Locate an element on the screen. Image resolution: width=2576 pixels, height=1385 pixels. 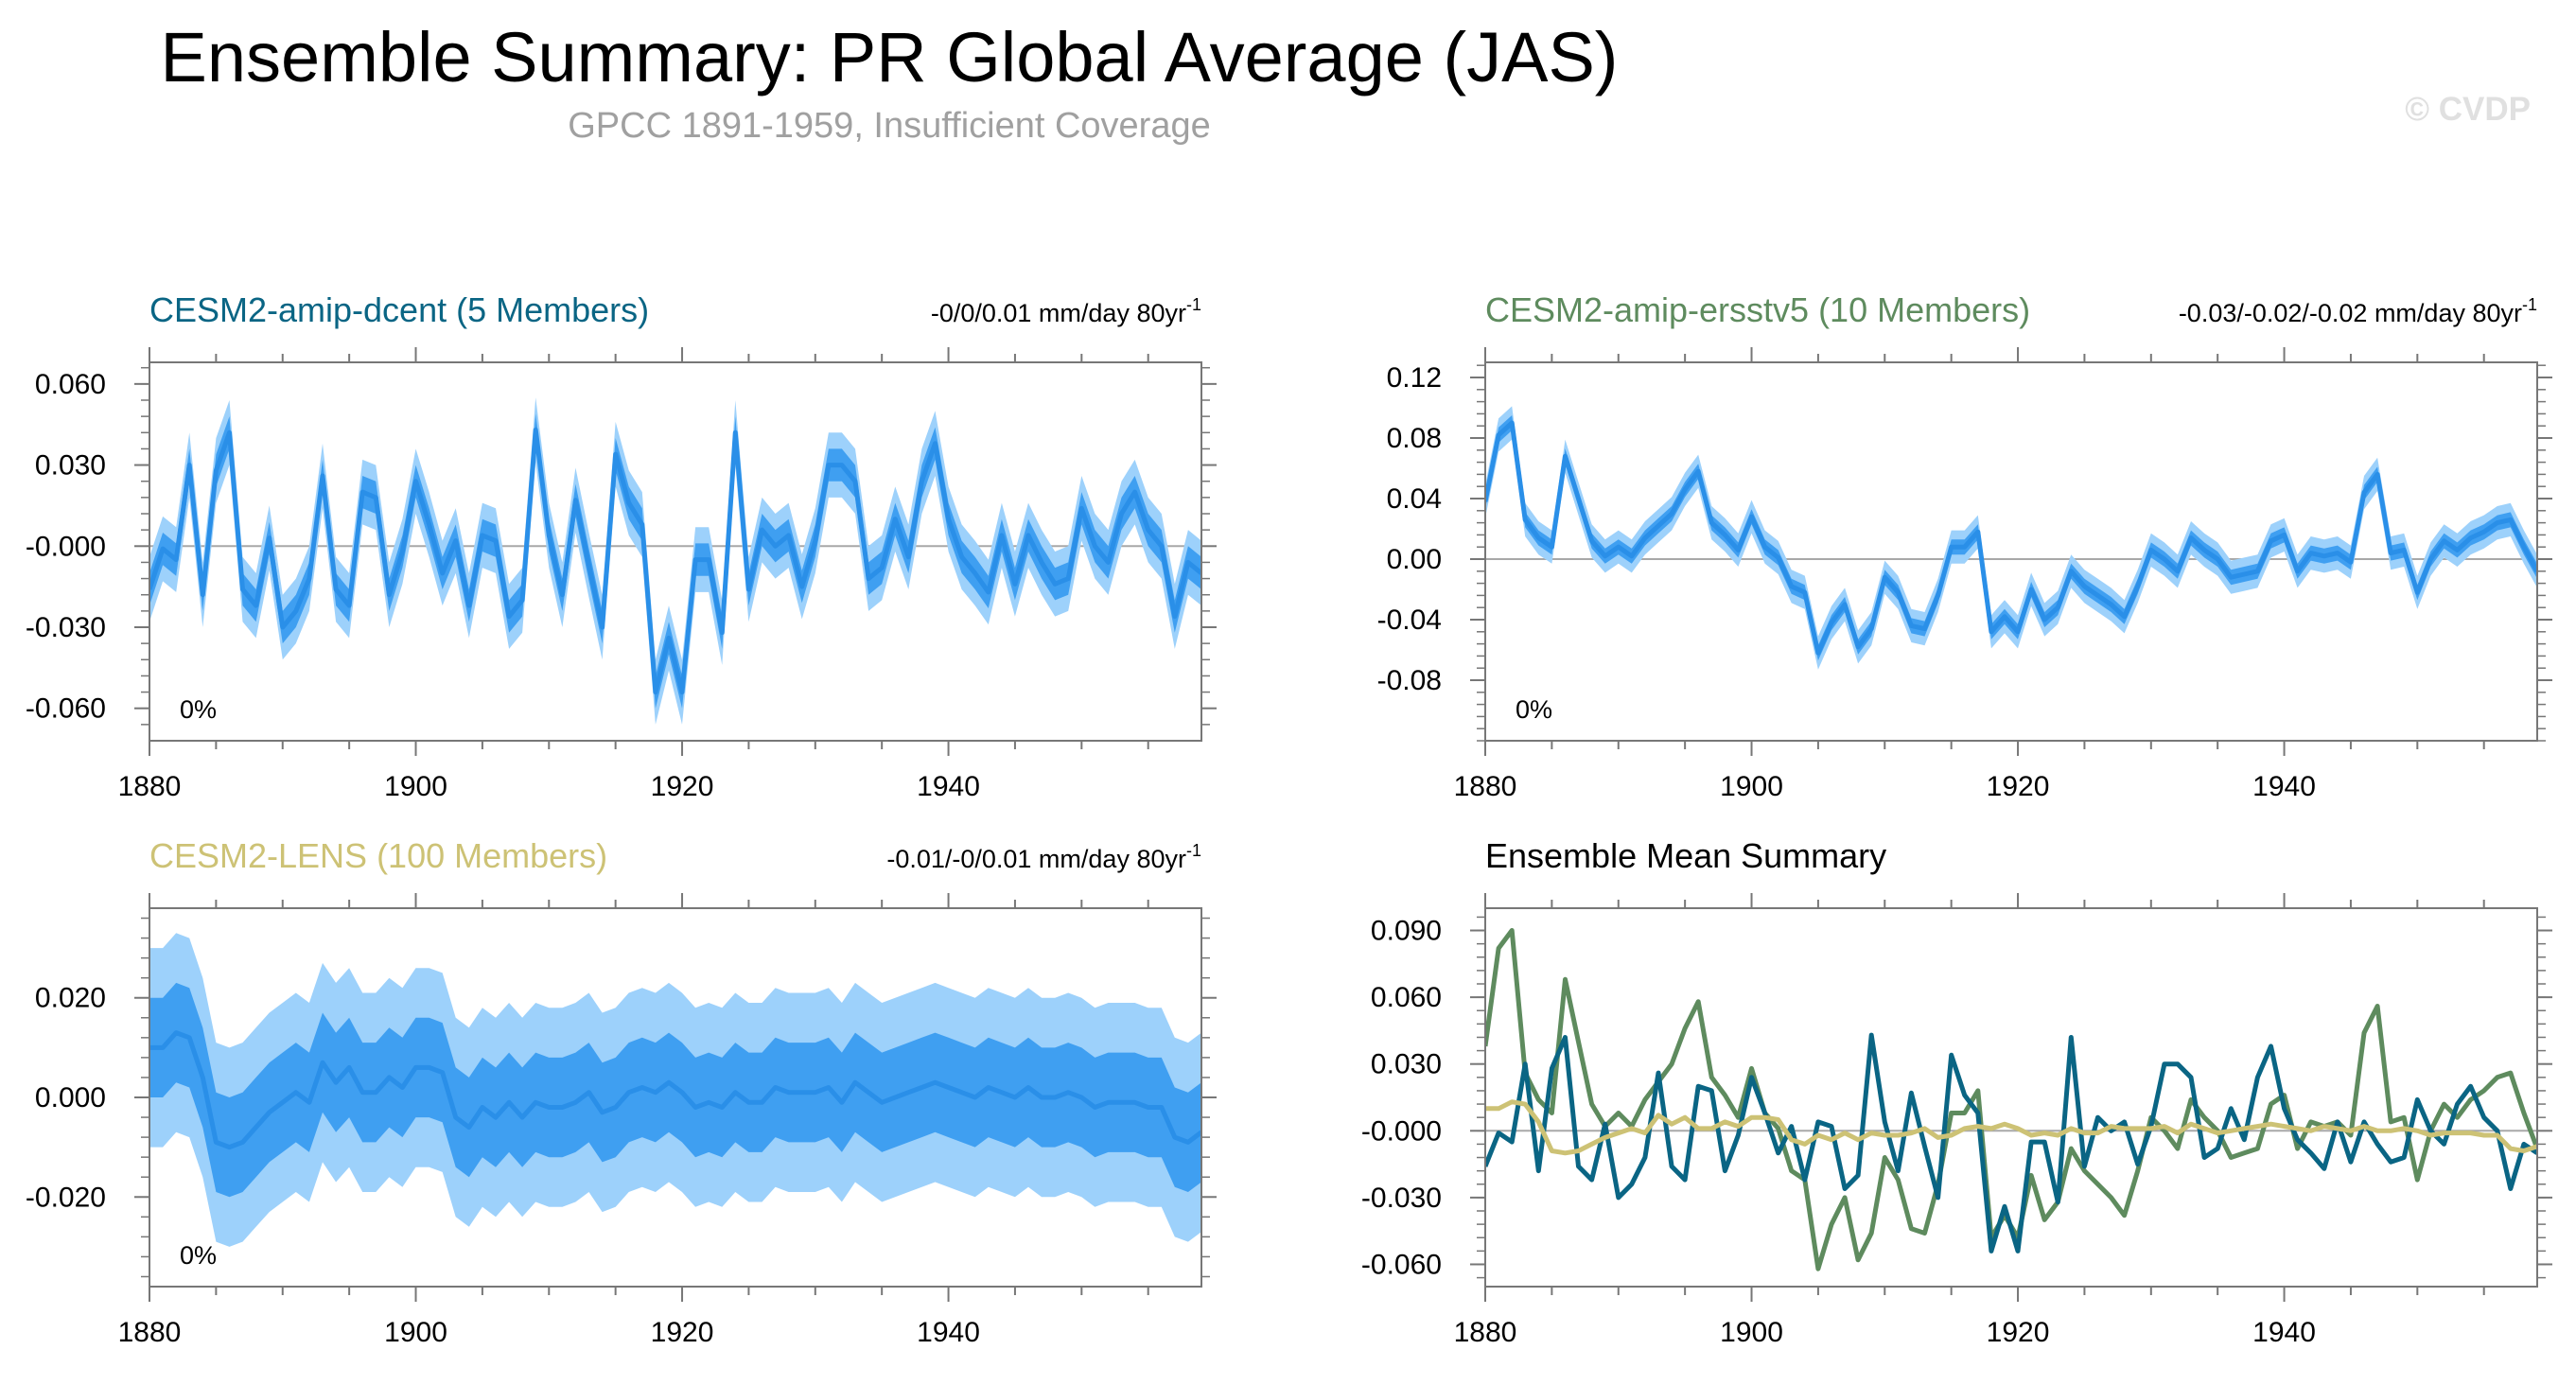
plot-area-summary is located at coordinates (2011, 1099).